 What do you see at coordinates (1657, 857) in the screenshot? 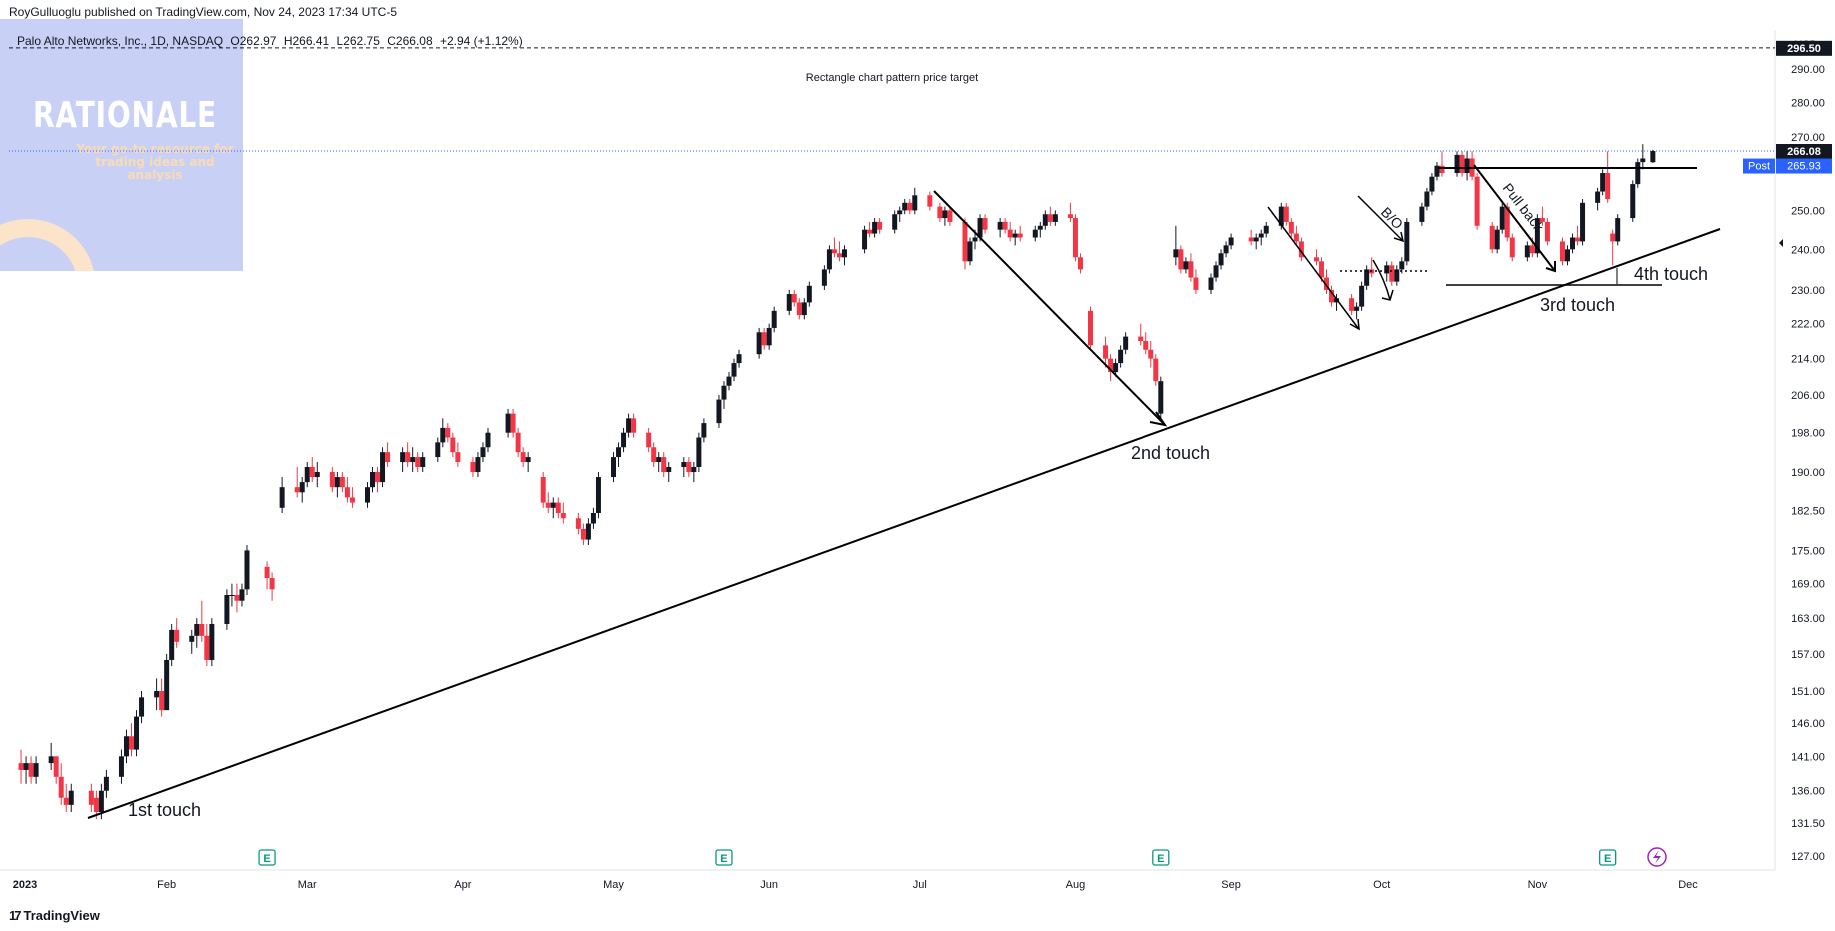
I see `events-icon` at bounding box center [1657, 857].